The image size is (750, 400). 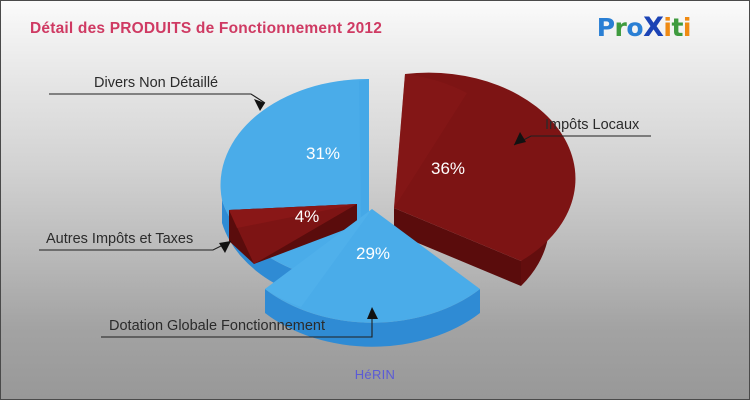 What do you see at coordinates (635, 27) in the screenshot?
I see `logo-letter-o: o` at bounding box center [635, 27].